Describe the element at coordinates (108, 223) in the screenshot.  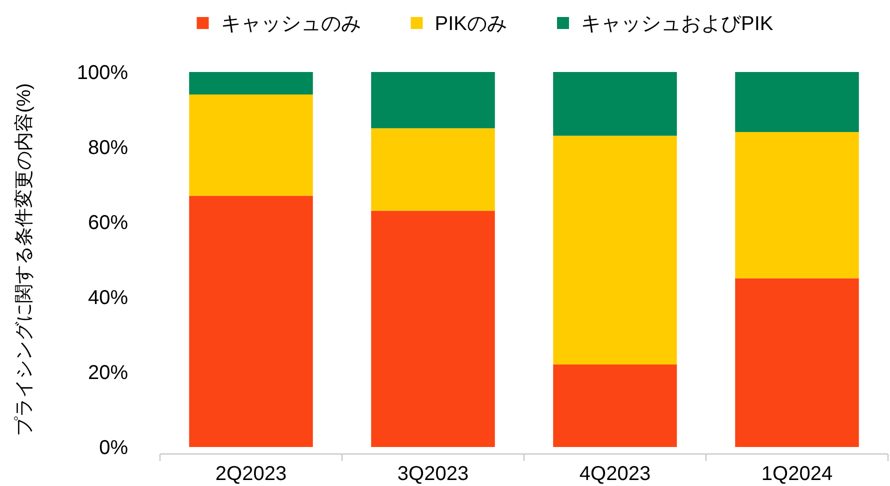
I see `y-tick-label: 60%` at that location.